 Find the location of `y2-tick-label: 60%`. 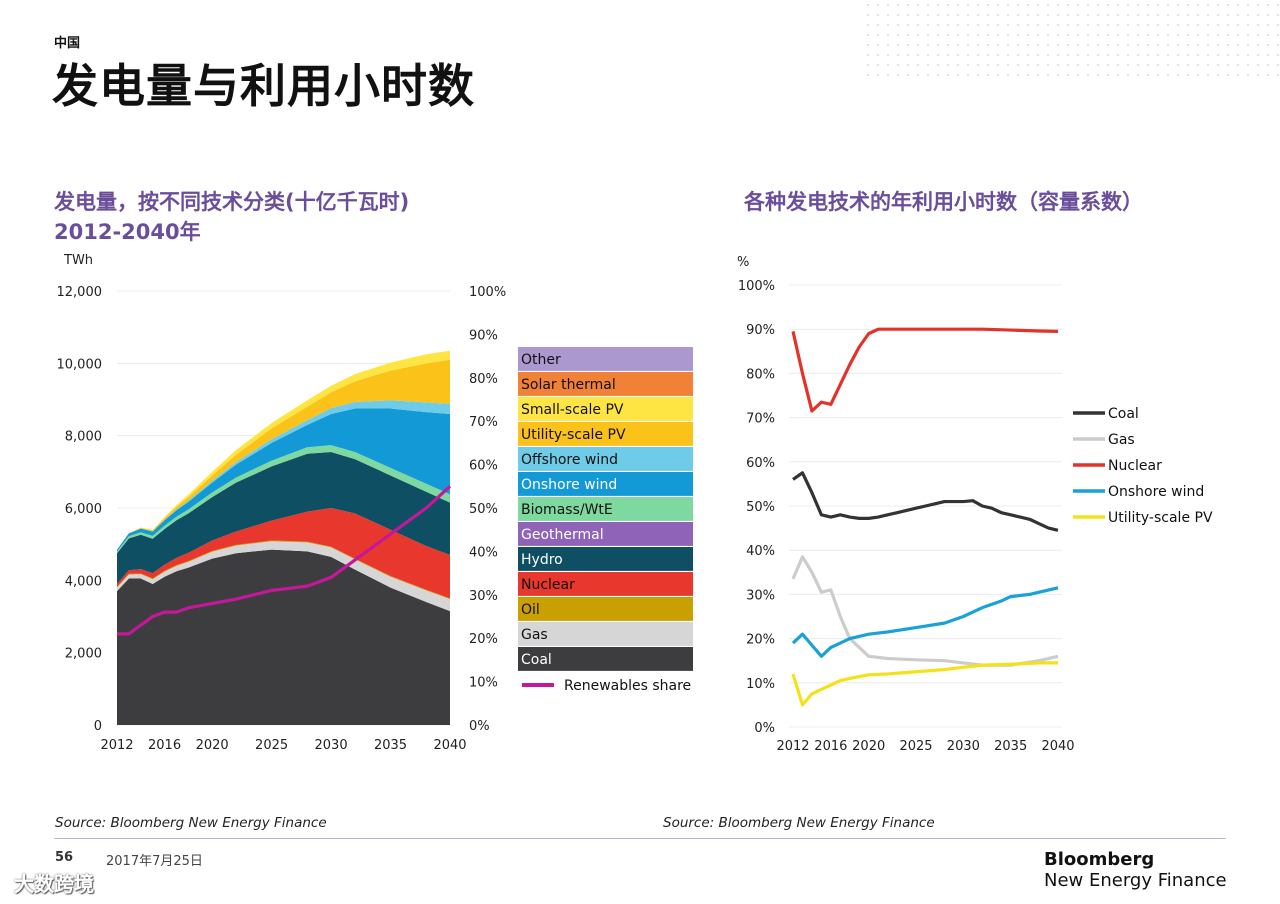

y2-tick-label: 60% is located at coordinates (483, 466).